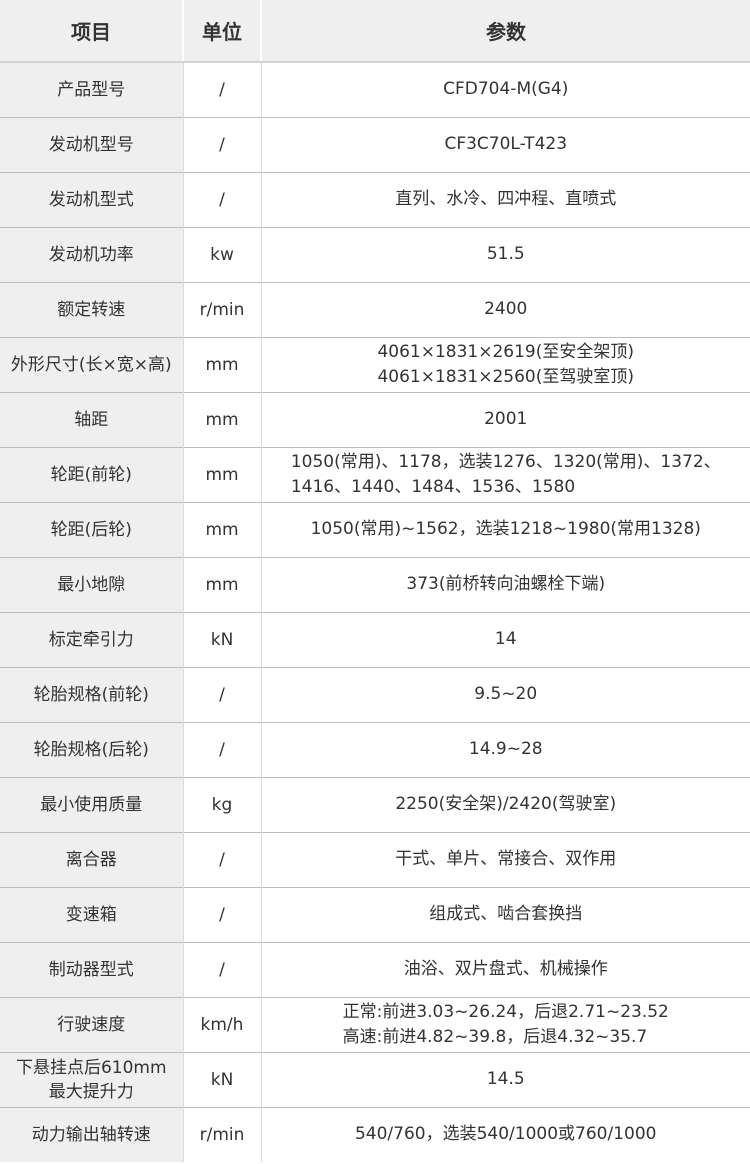  I want to click on spec-row: 轴距 mm 2001, so click(375, 419).